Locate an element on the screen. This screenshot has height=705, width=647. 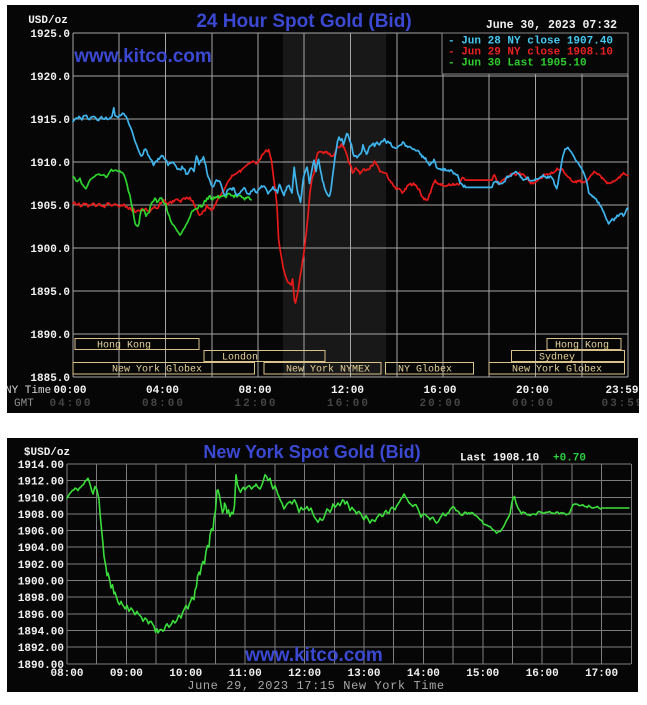
svg-text: 1914.00 is located at coordinates (41, 466).